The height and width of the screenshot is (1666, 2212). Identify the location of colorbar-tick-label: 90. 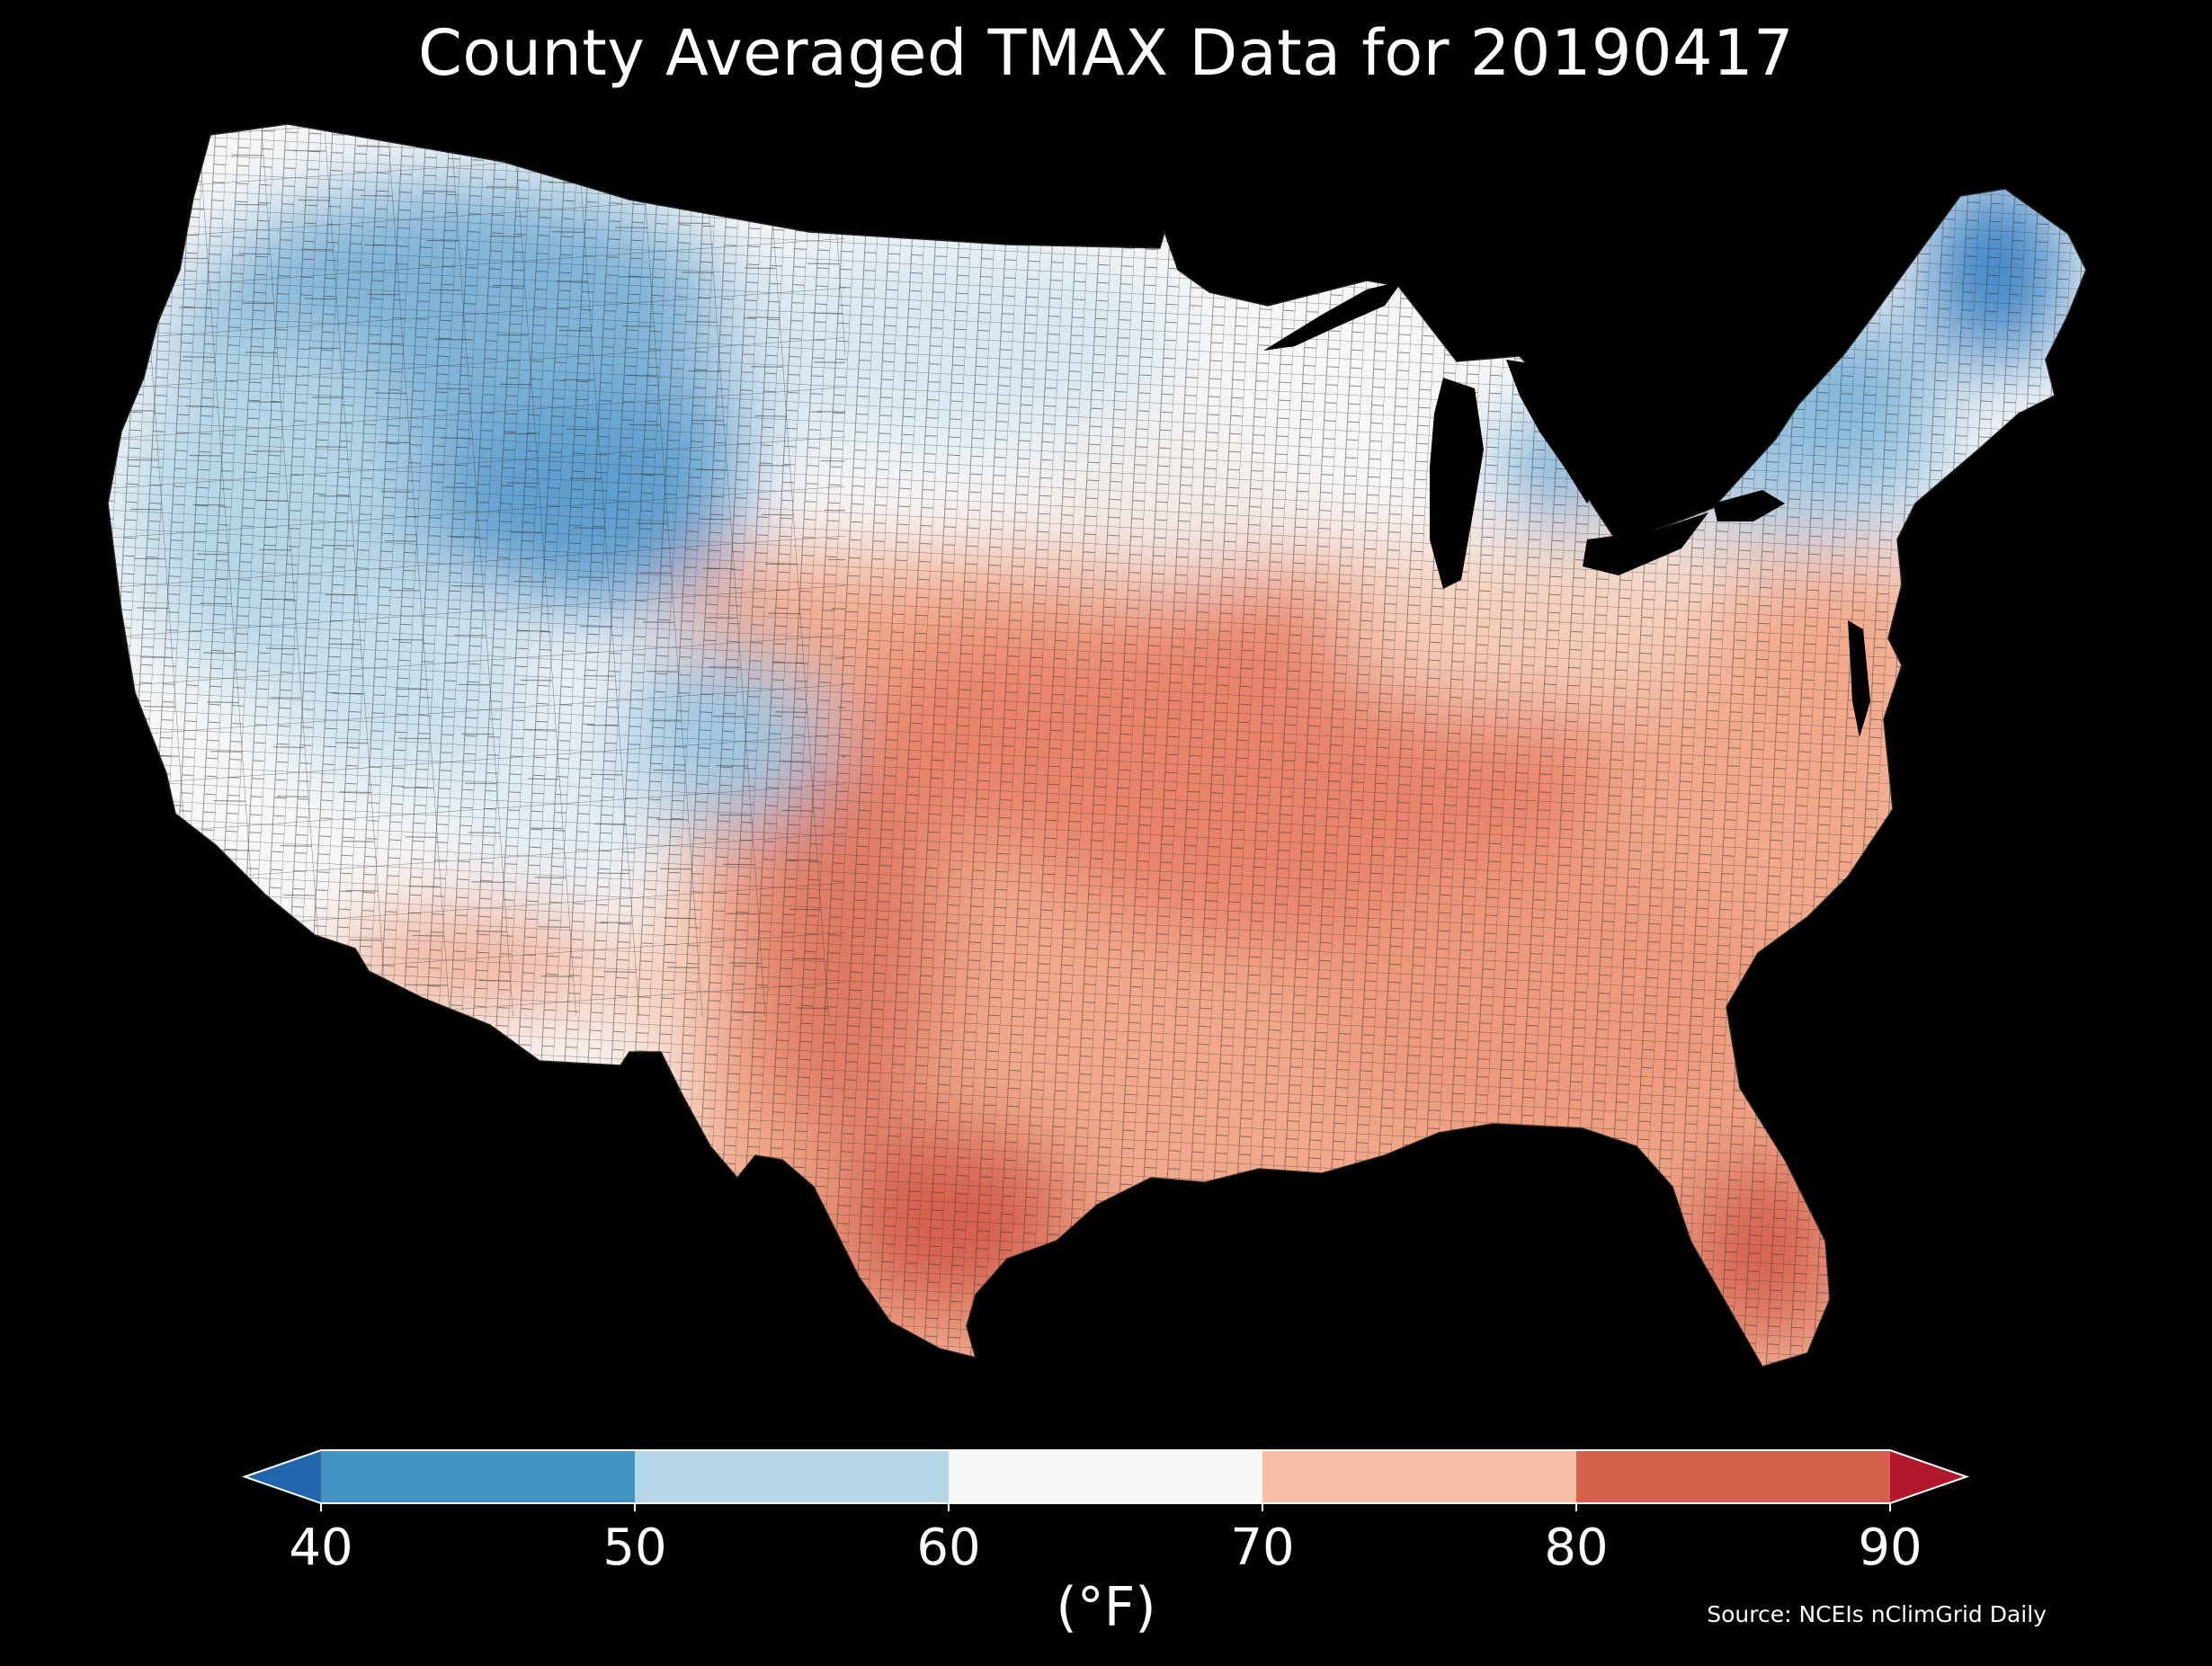
(1890, 1548).